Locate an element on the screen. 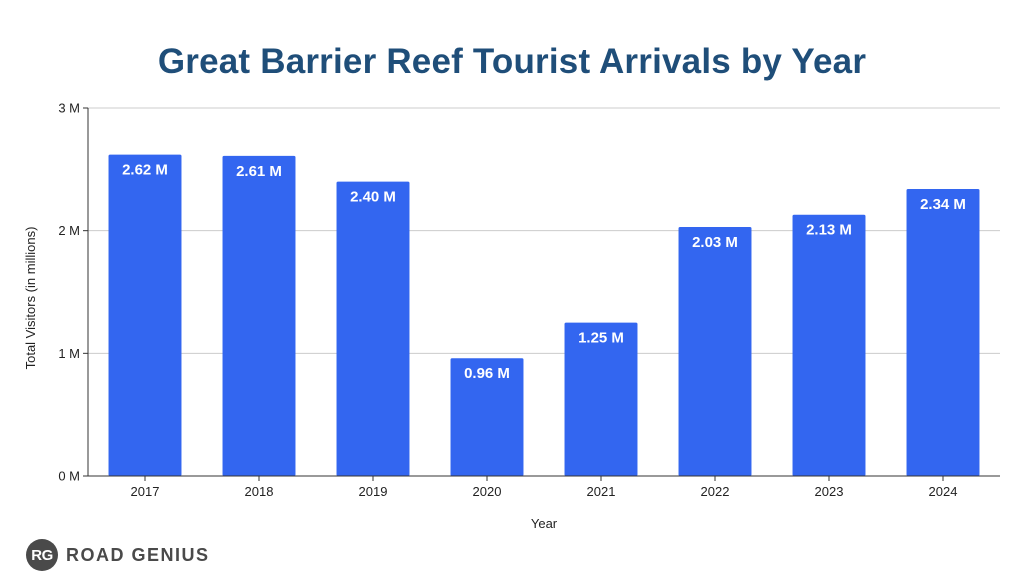 The width and height of the screenshot is (1024, 582). road-genius-logo: RG ROAD GENIUS is located at coordinates (118, 555).